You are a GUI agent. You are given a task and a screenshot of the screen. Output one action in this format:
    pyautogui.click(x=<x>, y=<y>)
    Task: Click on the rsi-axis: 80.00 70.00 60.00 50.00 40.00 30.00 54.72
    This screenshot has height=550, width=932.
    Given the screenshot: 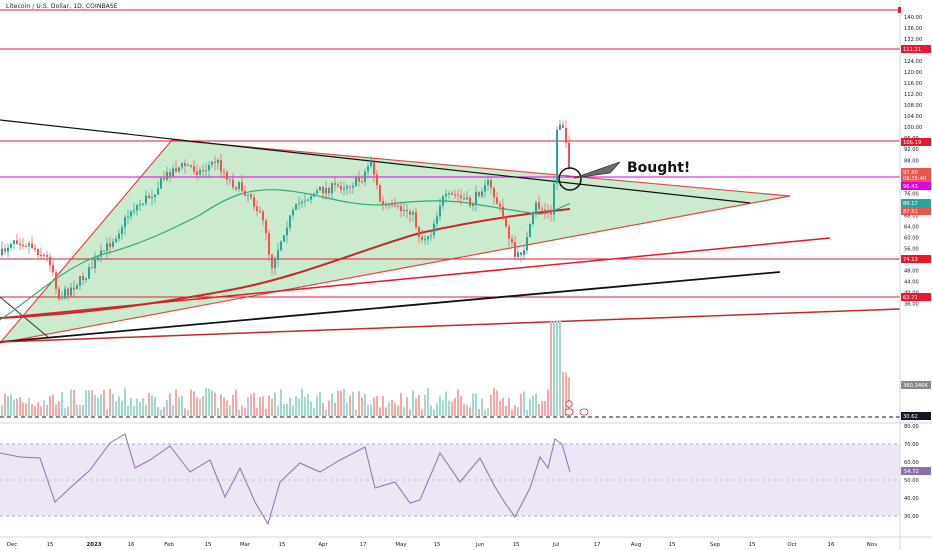 What is the action you would take?
    pyautogui.click(x=916, y=472)
    